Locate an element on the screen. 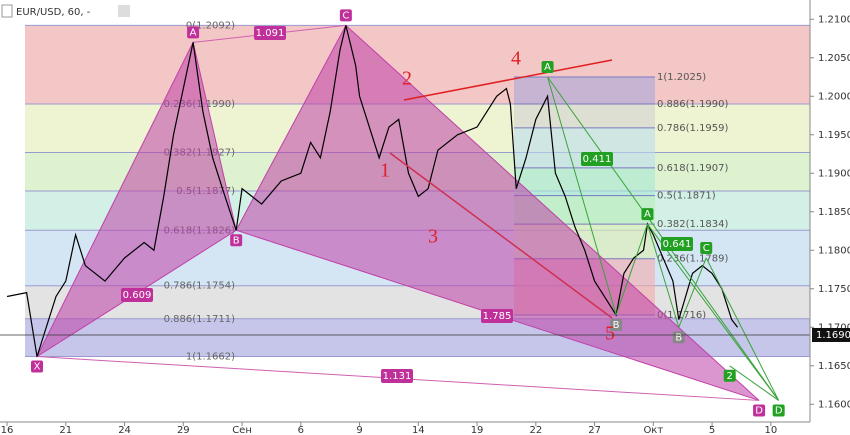  fib-label: 0(1.2092) is located at coordinates (210, 25).